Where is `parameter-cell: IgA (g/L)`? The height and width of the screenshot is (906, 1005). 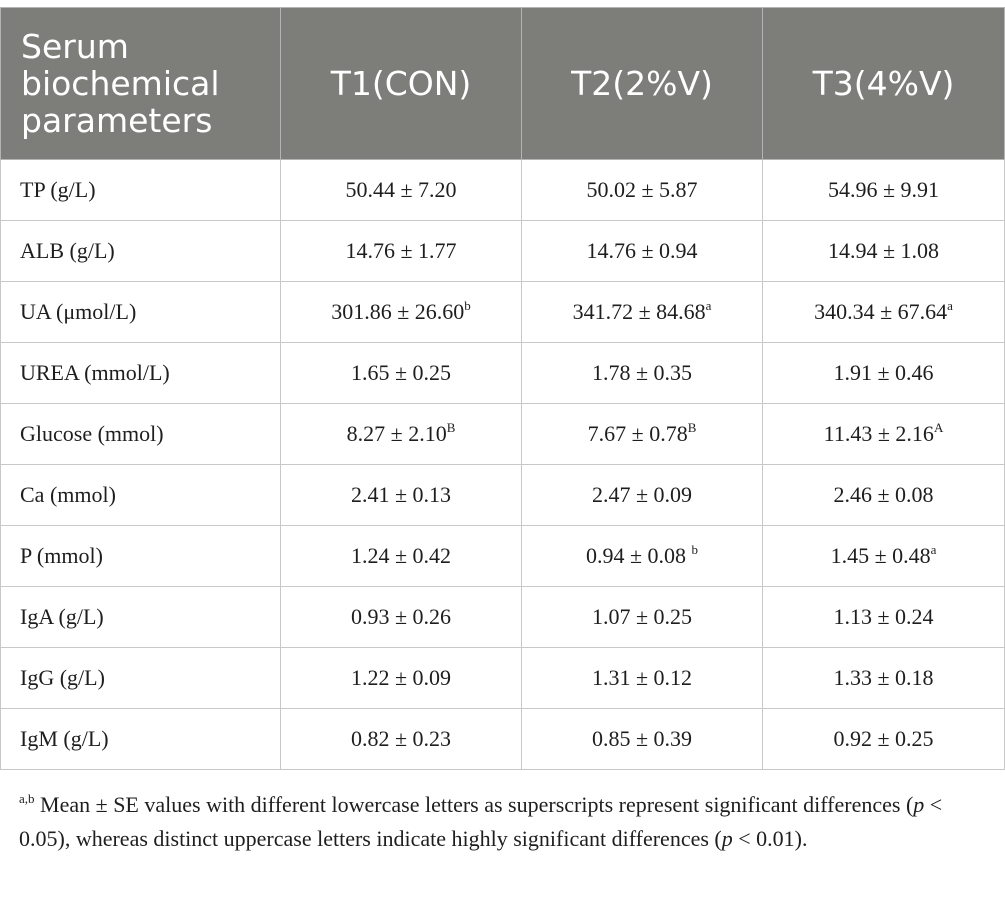 parameter-cell: IgA (g/L) is located at coordinates (140, 617).